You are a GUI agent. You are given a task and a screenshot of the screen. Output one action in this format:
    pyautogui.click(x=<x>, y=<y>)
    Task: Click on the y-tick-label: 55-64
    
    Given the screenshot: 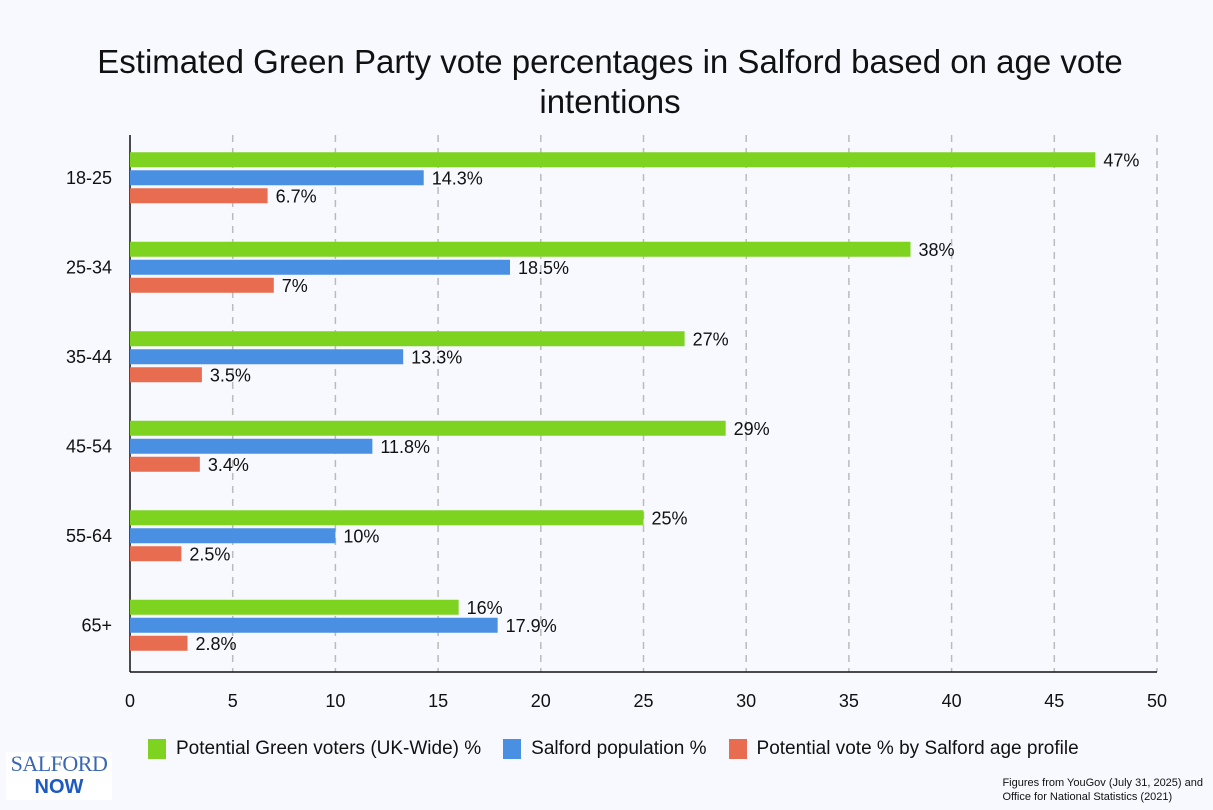 What is the action you would take?
    pyautogui.click(x=89, y=536)
    